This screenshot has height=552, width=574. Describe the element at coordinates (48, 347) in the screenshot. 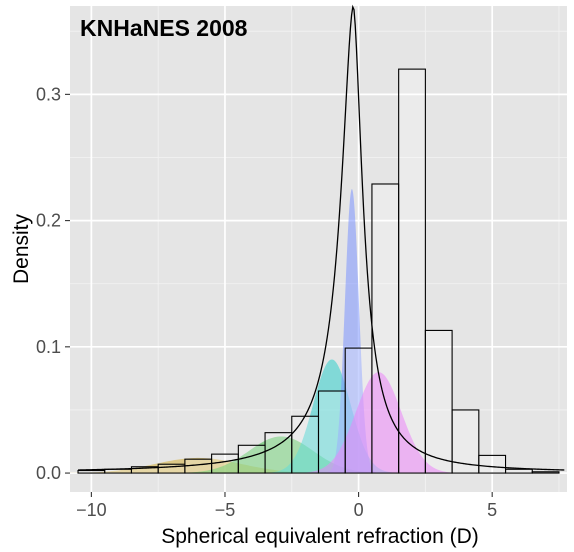

I see `y-tick-label: 0.1` at that location.